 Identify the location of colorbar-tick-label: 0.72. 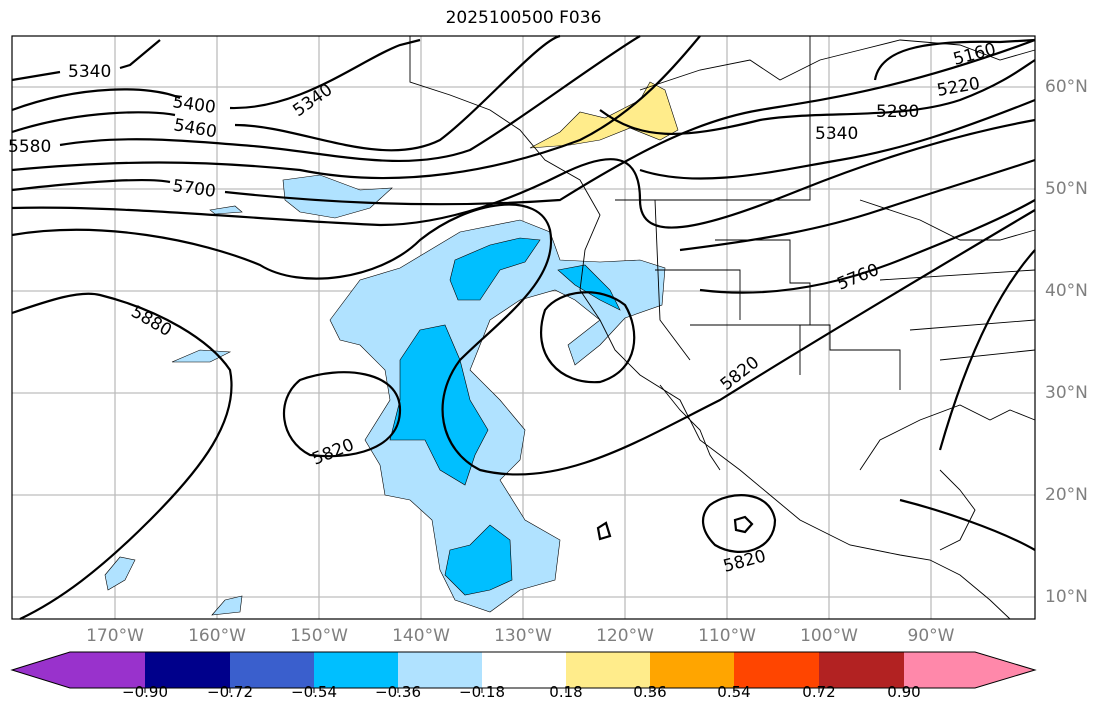
(819, 692).